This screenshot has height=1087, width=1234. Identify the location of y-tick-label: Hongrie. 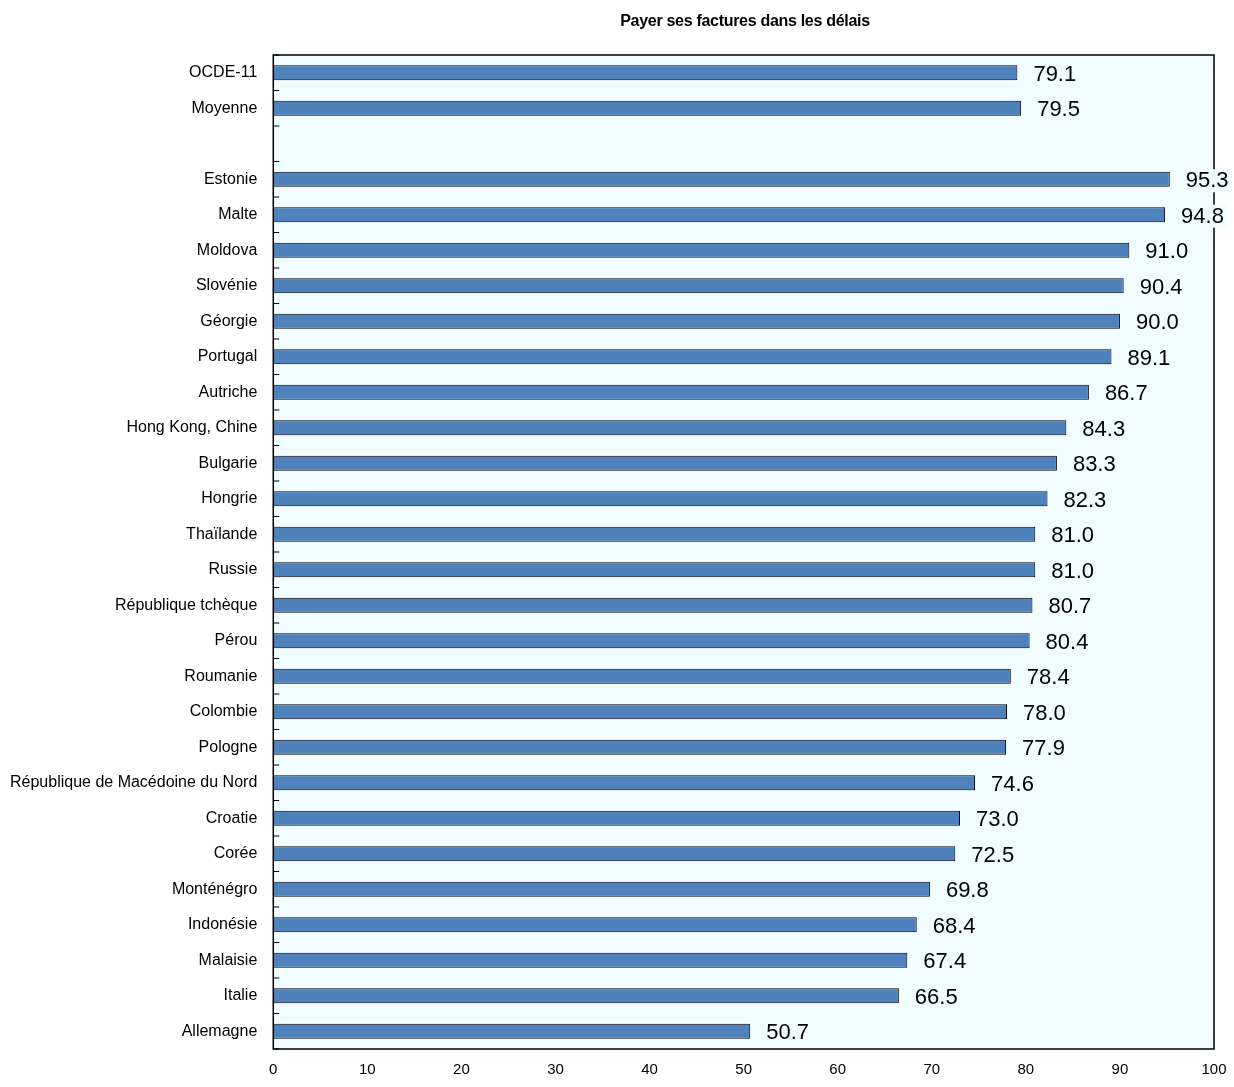
(229, 498).